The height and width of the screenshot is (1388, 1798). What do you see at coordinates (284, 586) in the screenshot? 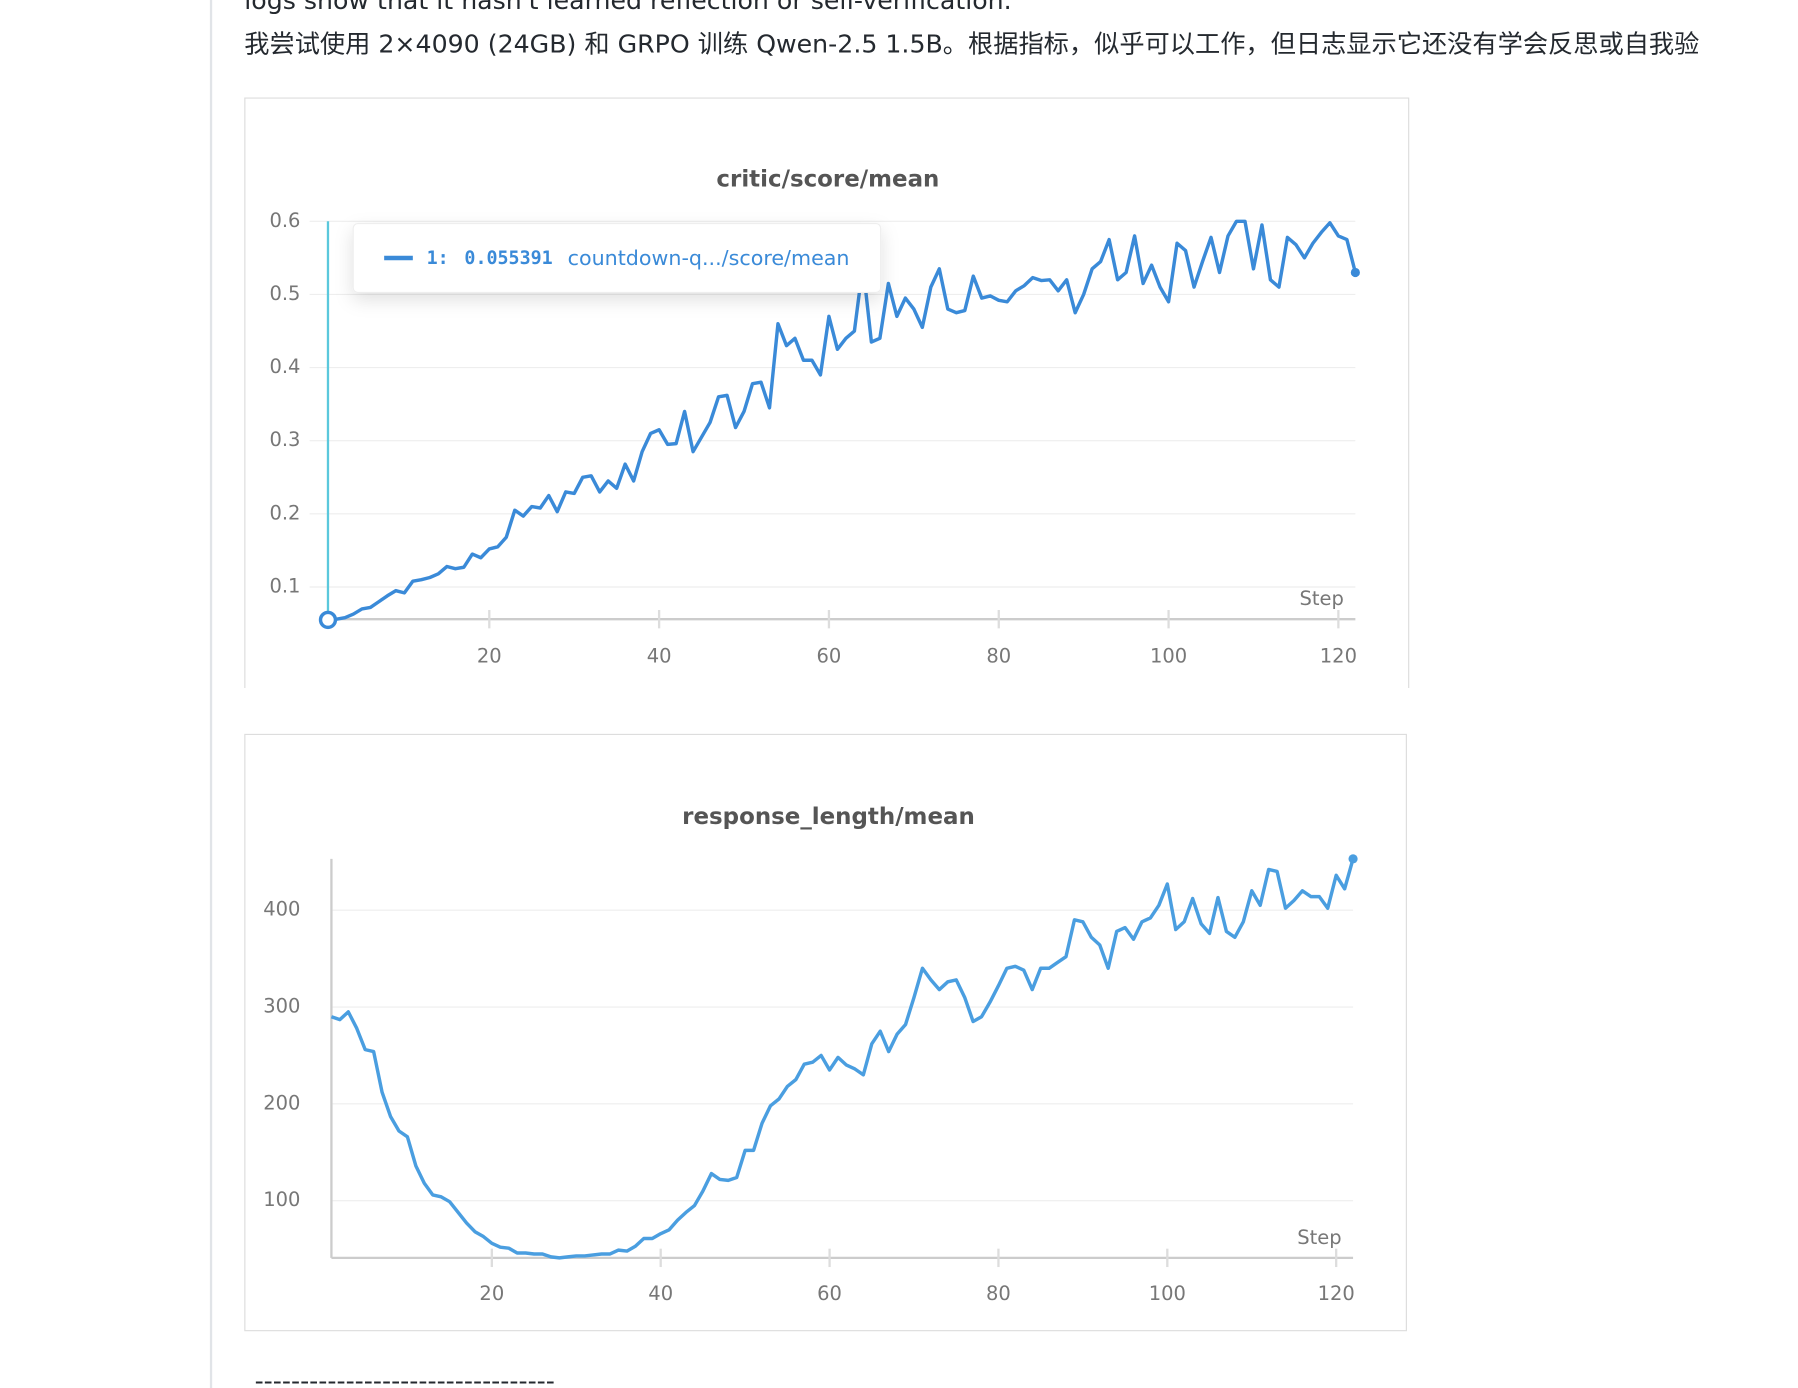
I see `y-tick-label: 0.1` at bounding box center [284, 586].